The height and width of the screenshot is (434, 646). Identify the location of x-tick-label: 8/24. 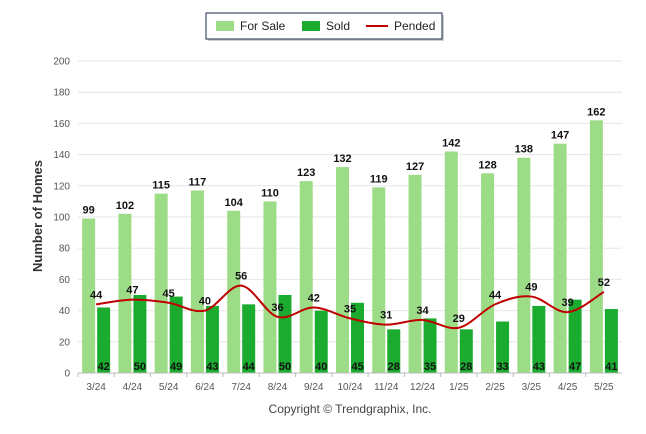
(278, 387).